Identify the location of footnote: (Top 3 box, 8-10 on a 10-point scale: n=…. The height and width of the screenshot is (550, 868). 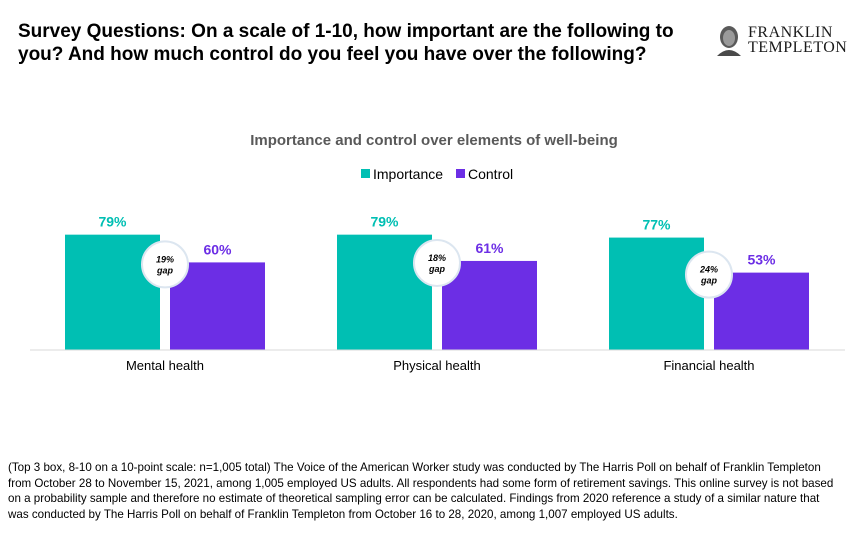
(421, 491).